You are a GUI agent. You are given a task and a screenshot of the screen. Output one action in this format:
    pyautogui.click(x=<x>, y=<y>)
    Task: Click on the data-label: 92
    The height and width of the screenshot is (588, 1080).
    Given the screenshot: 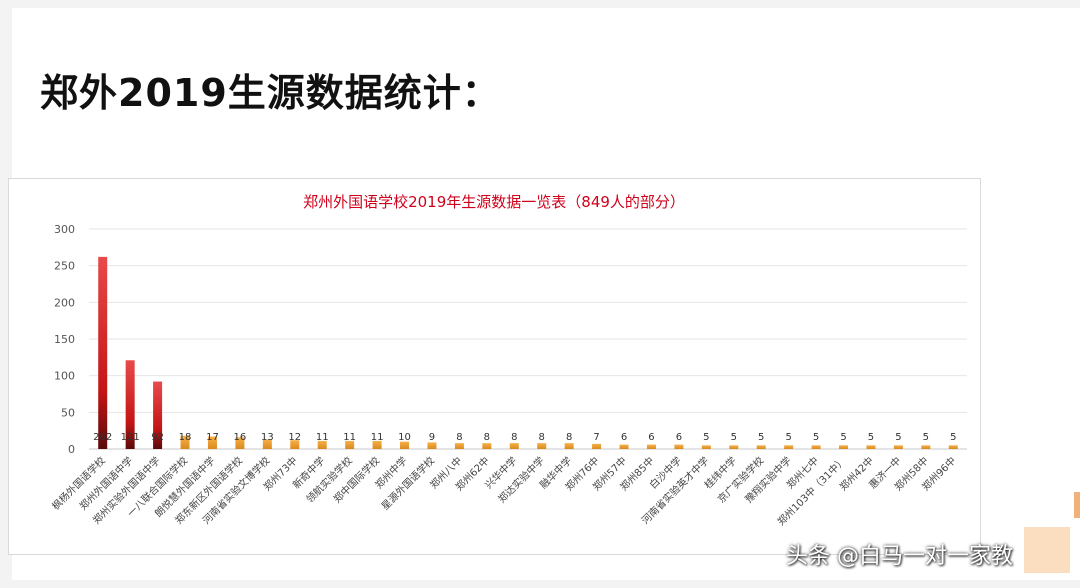 What is the action you would take?
    pyautogui.click(x=157, y=437)
    